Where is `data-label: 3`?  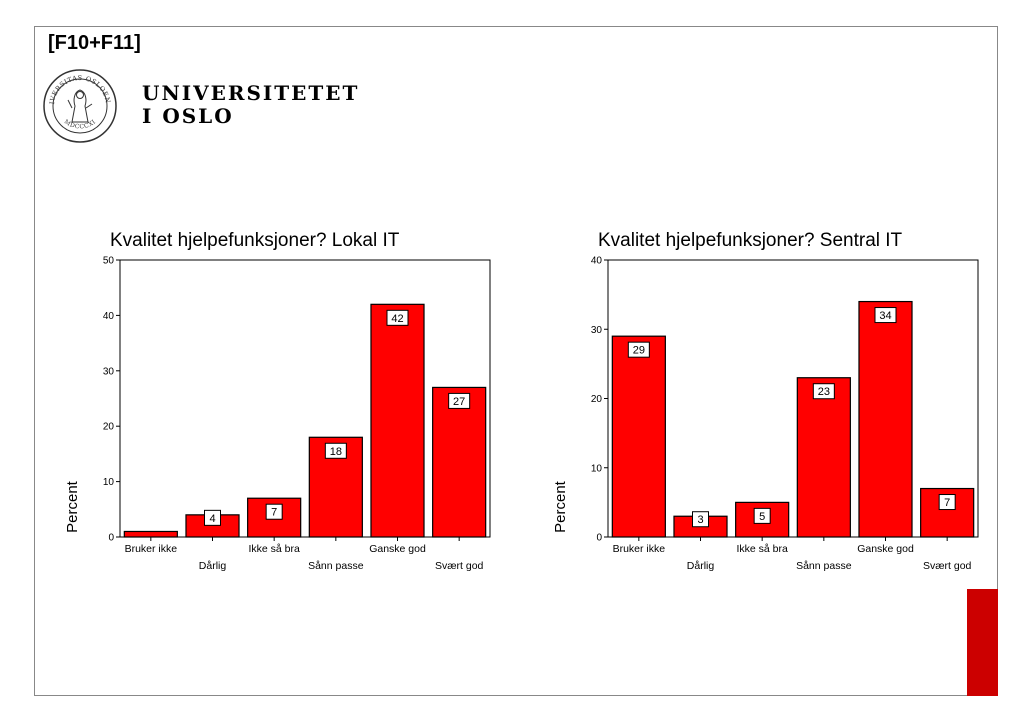
data-label: 3 is located at coordinates (700, 520).